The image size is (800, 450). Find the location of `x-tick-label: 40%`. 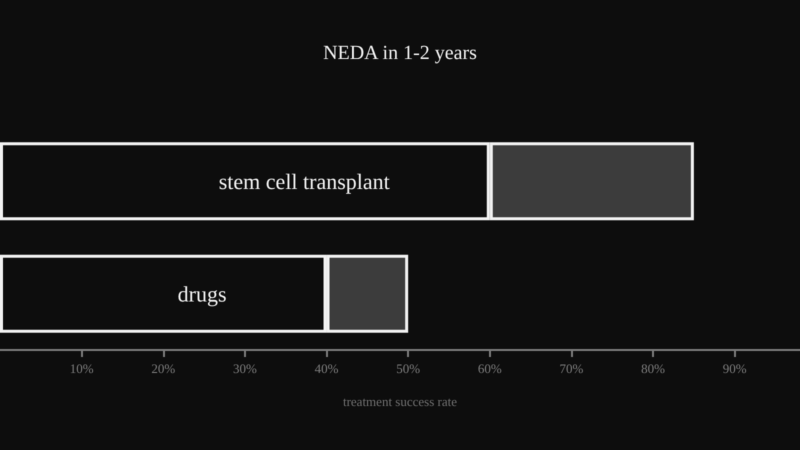

x-tick-label: 40% is located at coordinates (326, 368).